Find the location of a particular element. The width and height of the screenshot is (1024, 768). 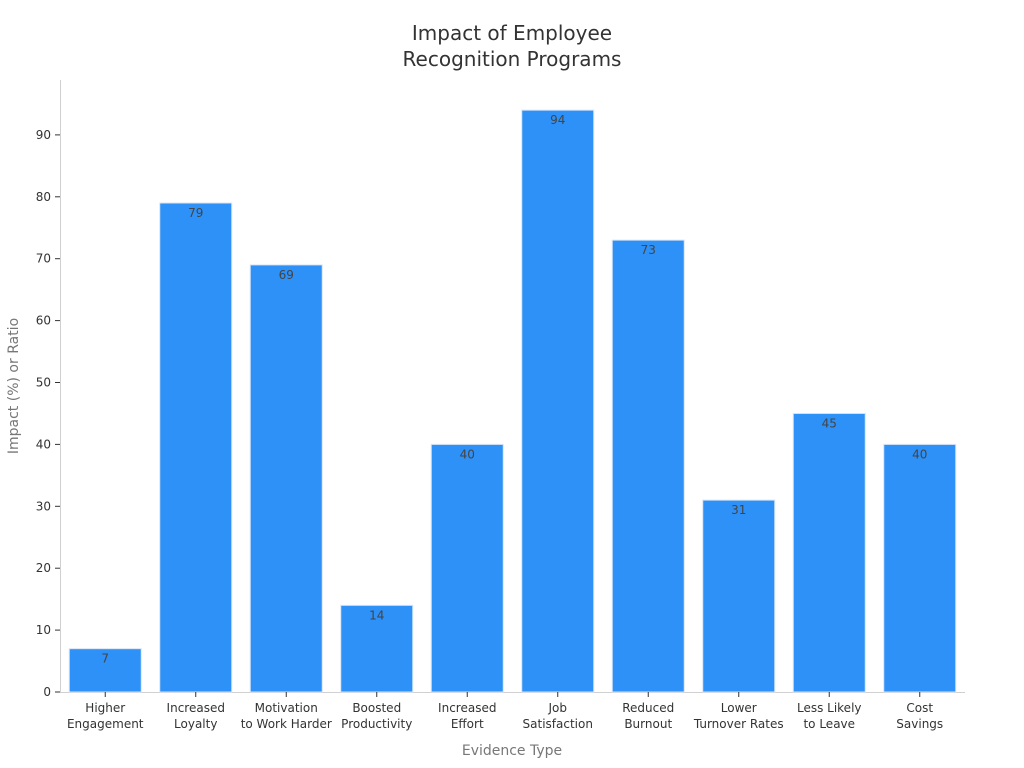

x-tick-label: Job is located at coordinates (558, 708).